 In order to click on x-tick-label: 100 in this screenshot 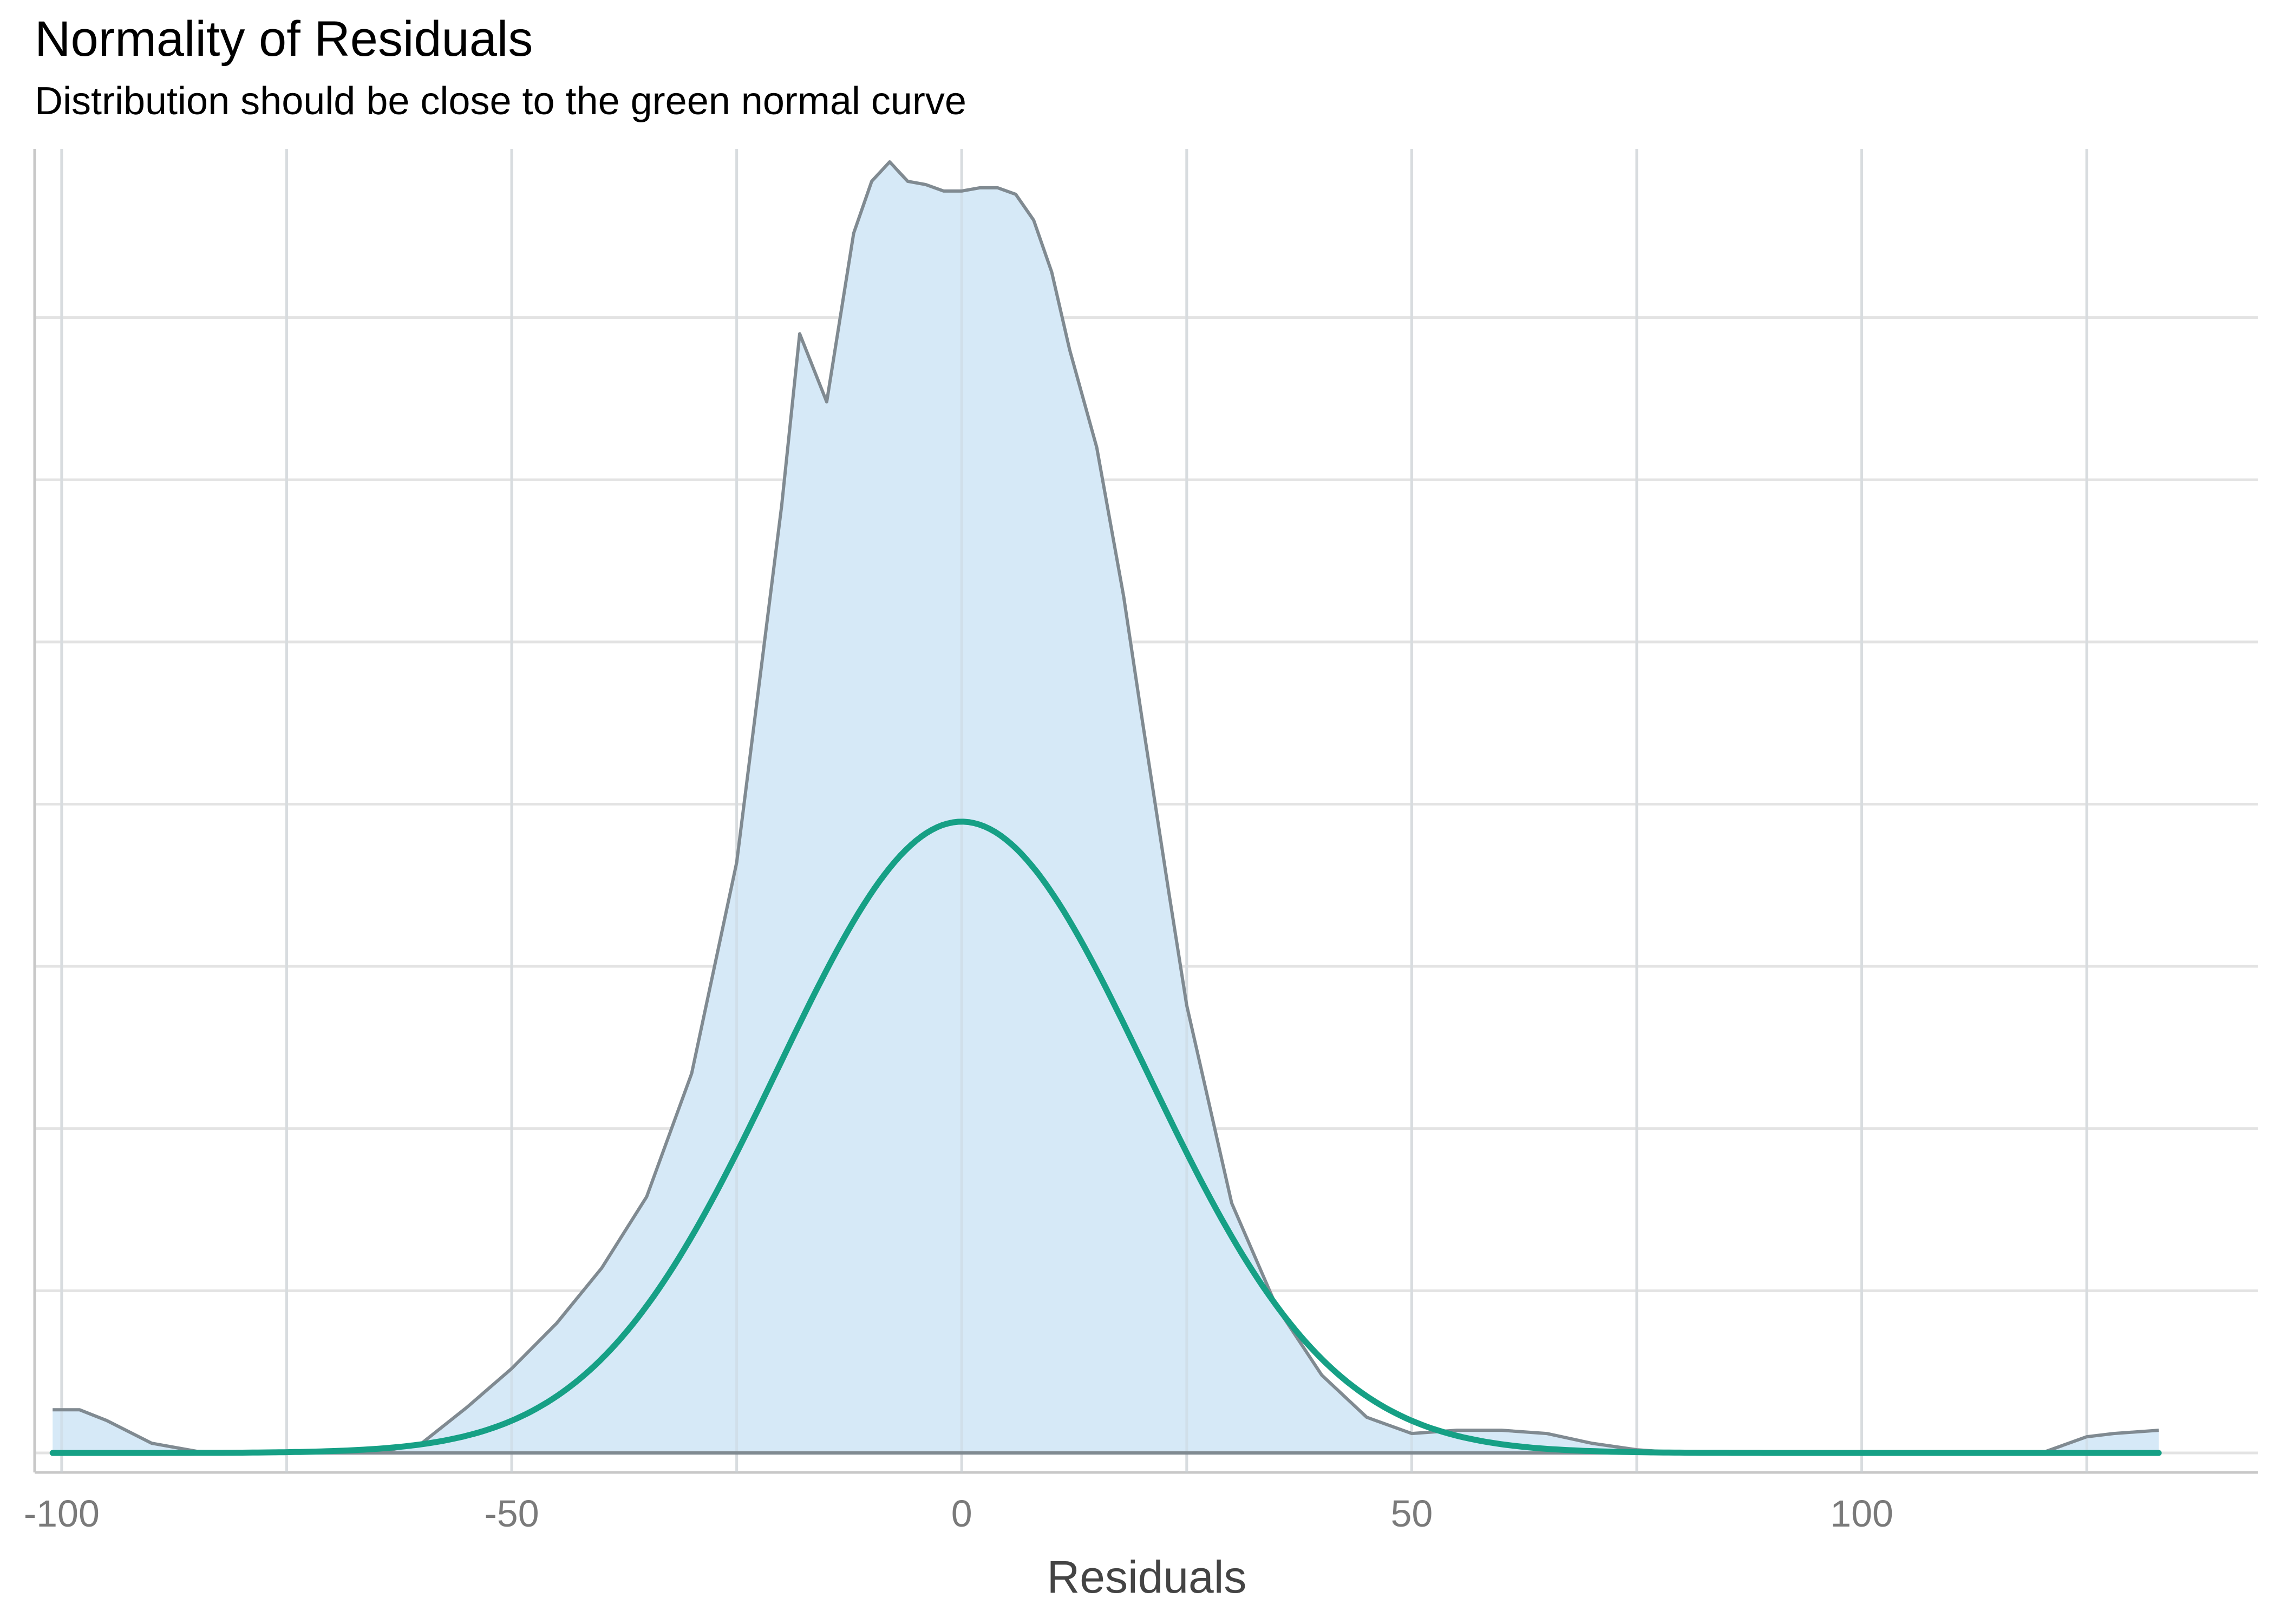, I will do `click(1862, 1513)`.